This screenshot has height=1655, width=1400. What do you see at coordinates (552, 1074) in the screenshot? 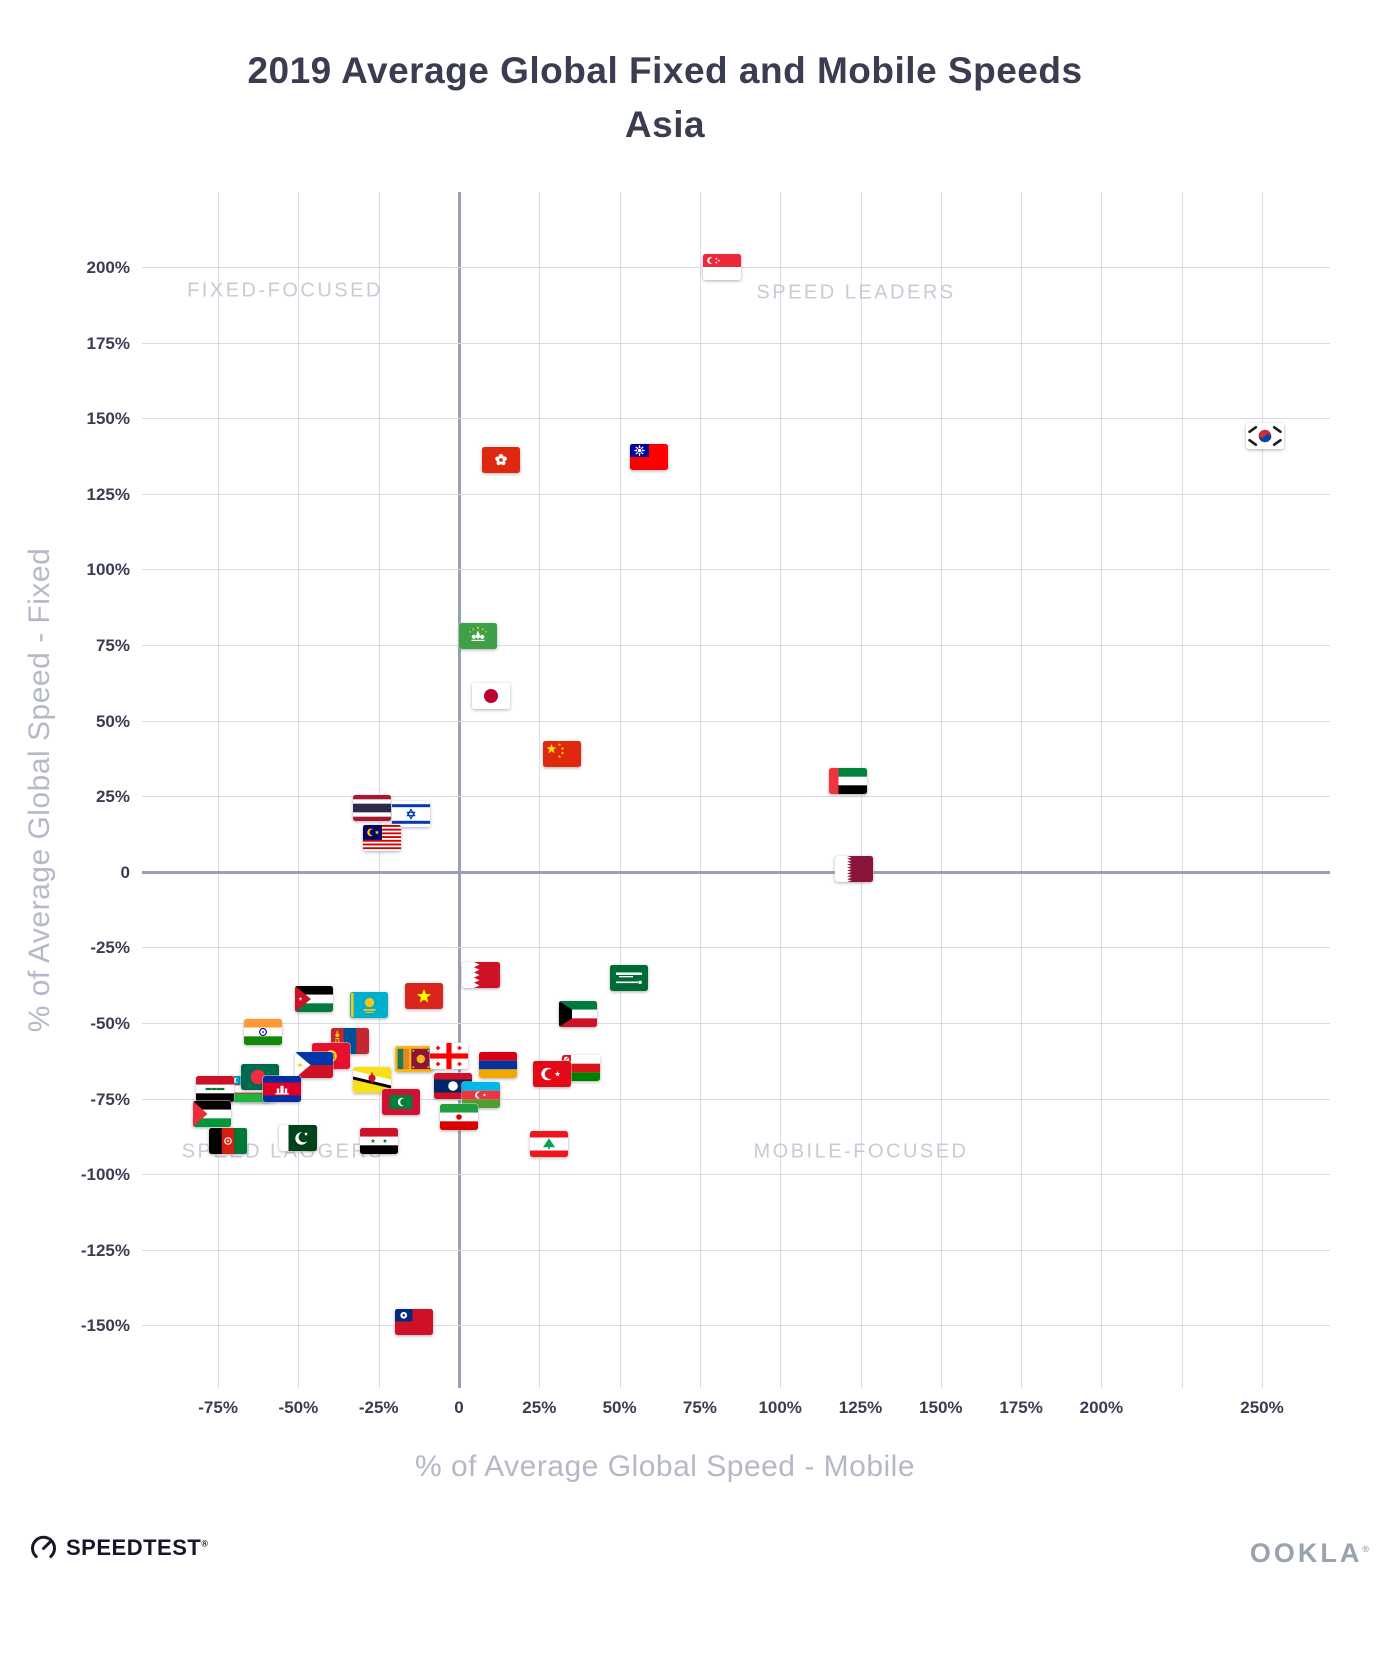
I see `flag-turkey` at bounding box center [552, 1074].